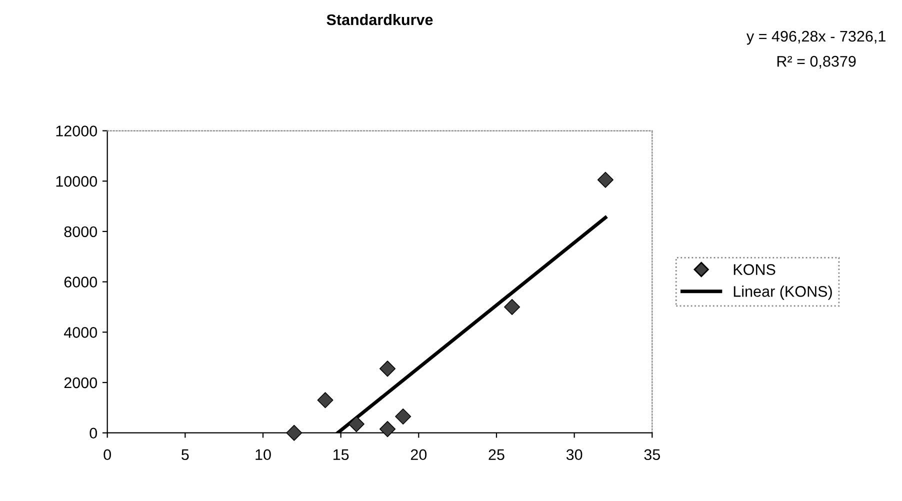 This screenshot has width=902, height=501. I want to click on legend-label: KONS, so click(755, 269).